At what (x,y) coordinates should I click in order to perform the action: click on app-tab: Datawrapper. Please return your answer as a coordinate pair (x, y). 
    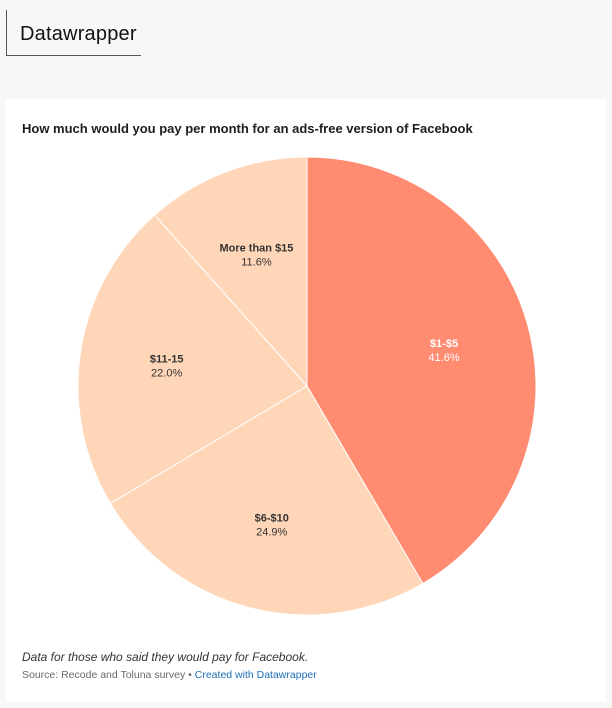
    Looking at the image, I should click on (73, 33).